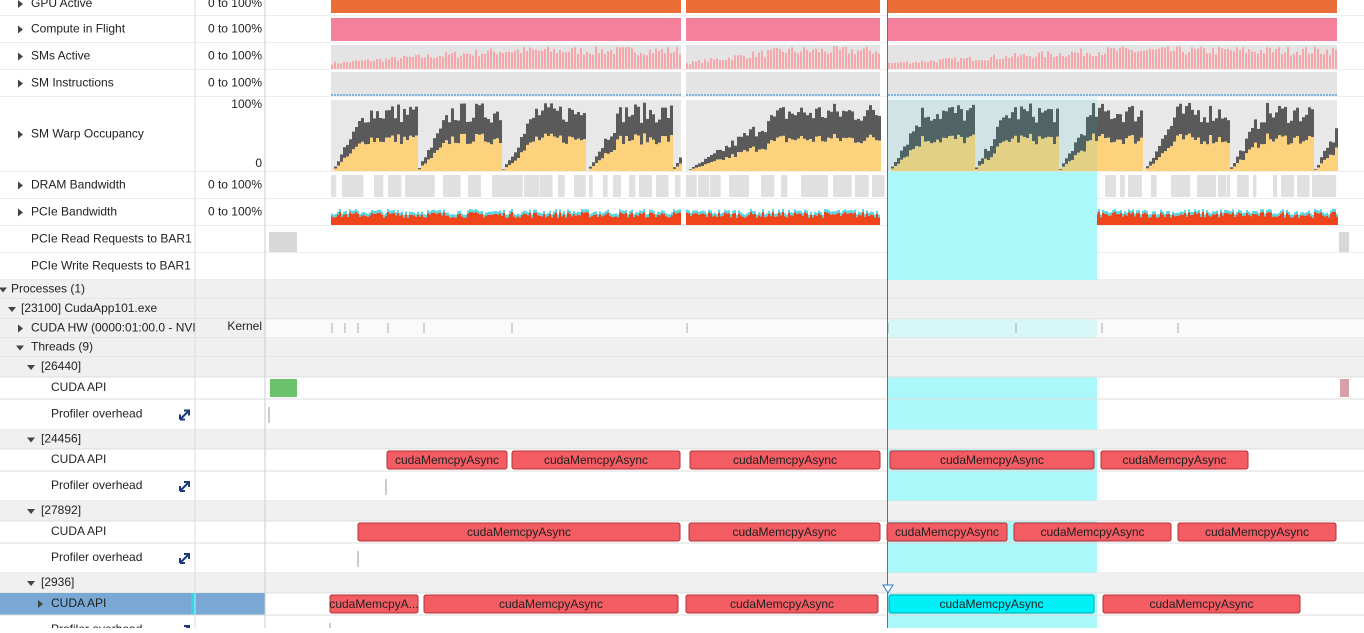 This screenshot has height=633, width=1364. I want to click on dram-bar, so click(379, 186).